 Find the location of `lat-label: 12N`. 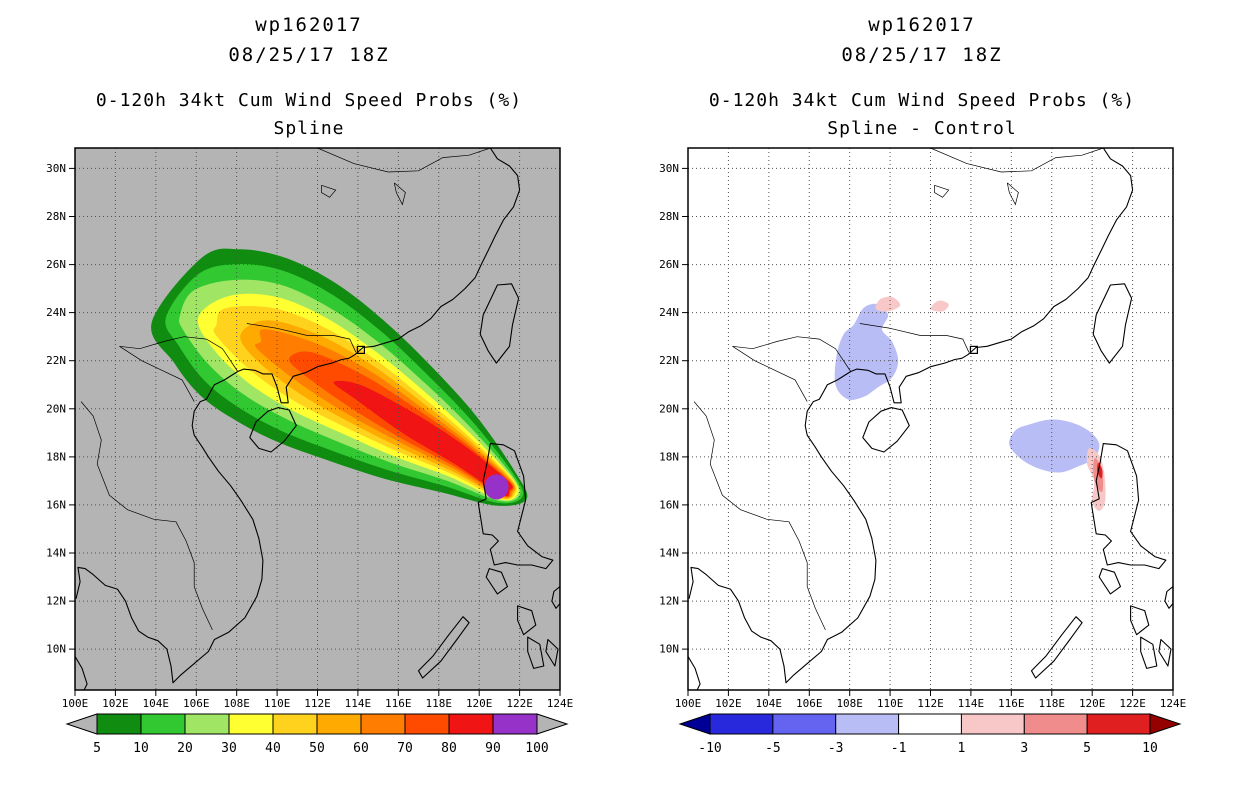

lat-label: 12N is located at coordinates (56, 601).